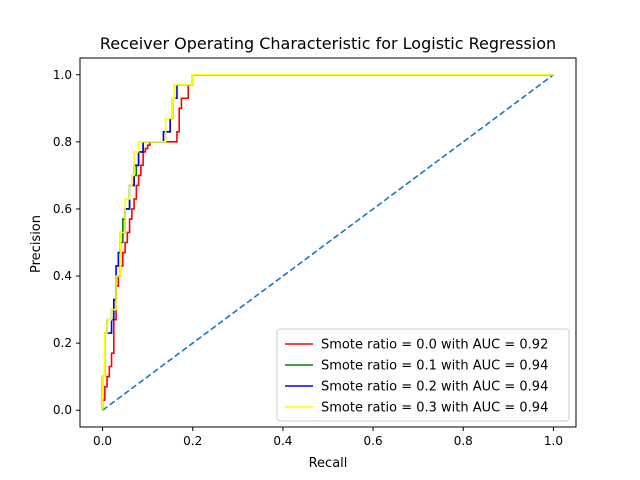 Image resolution: width=640 pixels, height=480 pixels. What do you see at coordinates (62, 142) in the screenshot?
I see `y-tick-label: 0.8` at bounding box center [62, 142].